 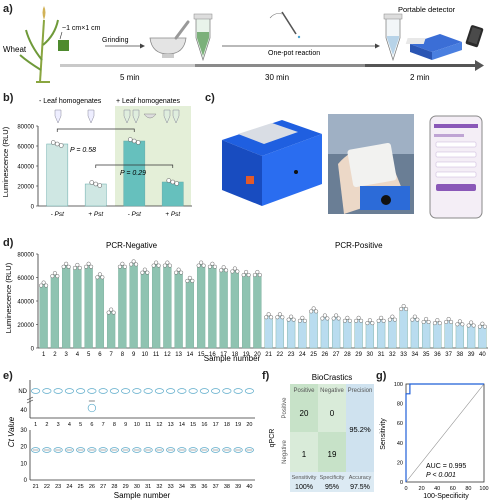 What do you see at coordinates (238, 425) in the screenshot?
I see `x-tick-label: 19` at bounding box center [238, 425].